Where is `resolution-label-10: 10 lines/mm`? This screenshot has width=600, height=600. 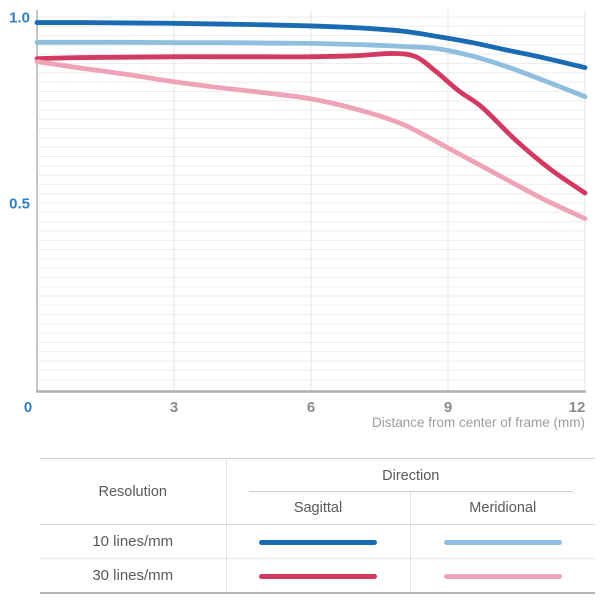 resolution-label-10: 10 lines/mm is located at coordinates (133, 541).